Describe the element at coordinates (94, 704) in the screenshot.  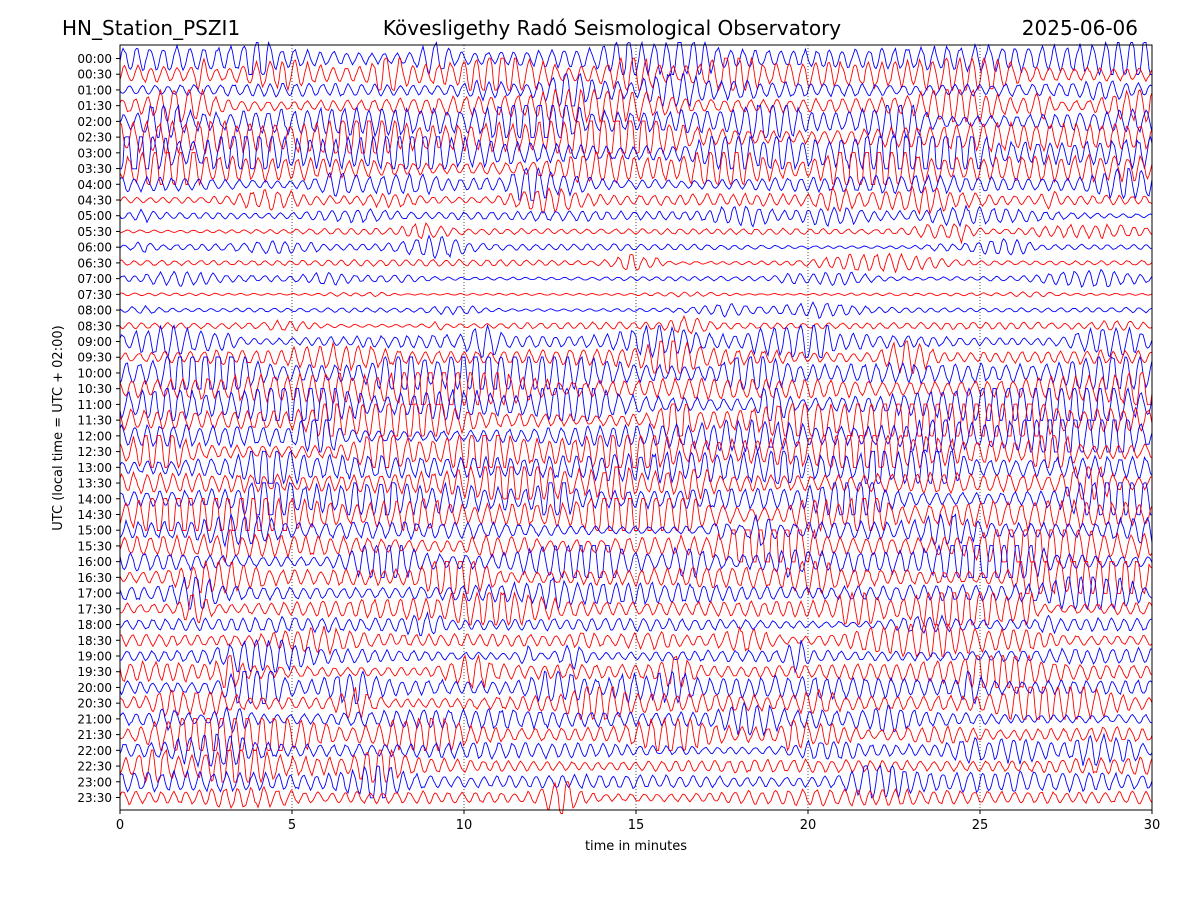
I see `y-tick-label: 20:30` at that location.